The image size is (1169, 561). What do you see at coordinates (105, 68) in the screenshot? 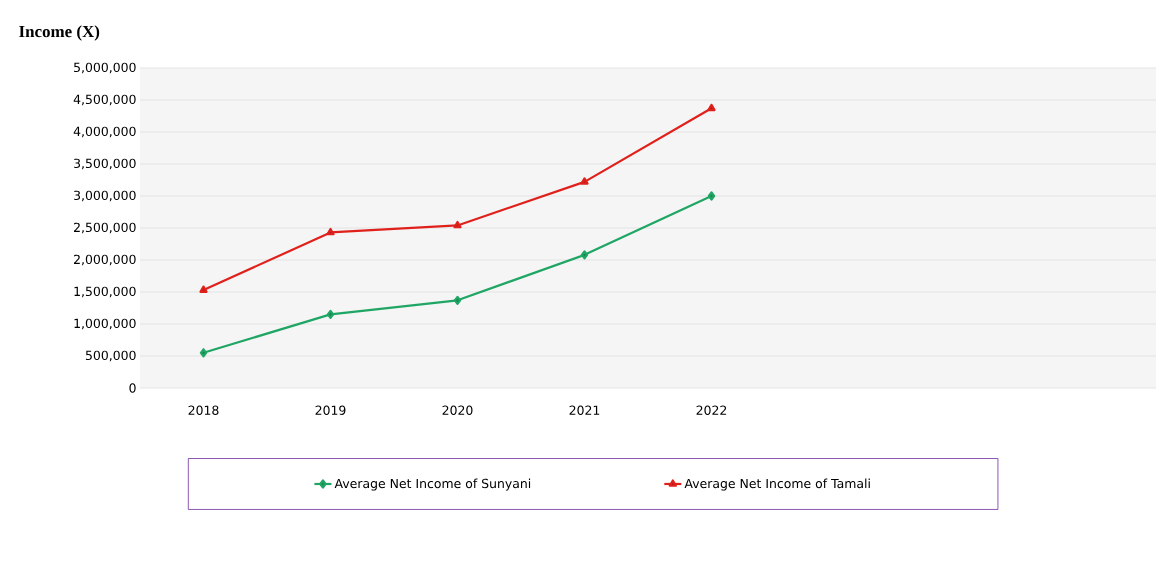
I see `y-tick-label: 5,000,000` at bounding box center [105, 68].